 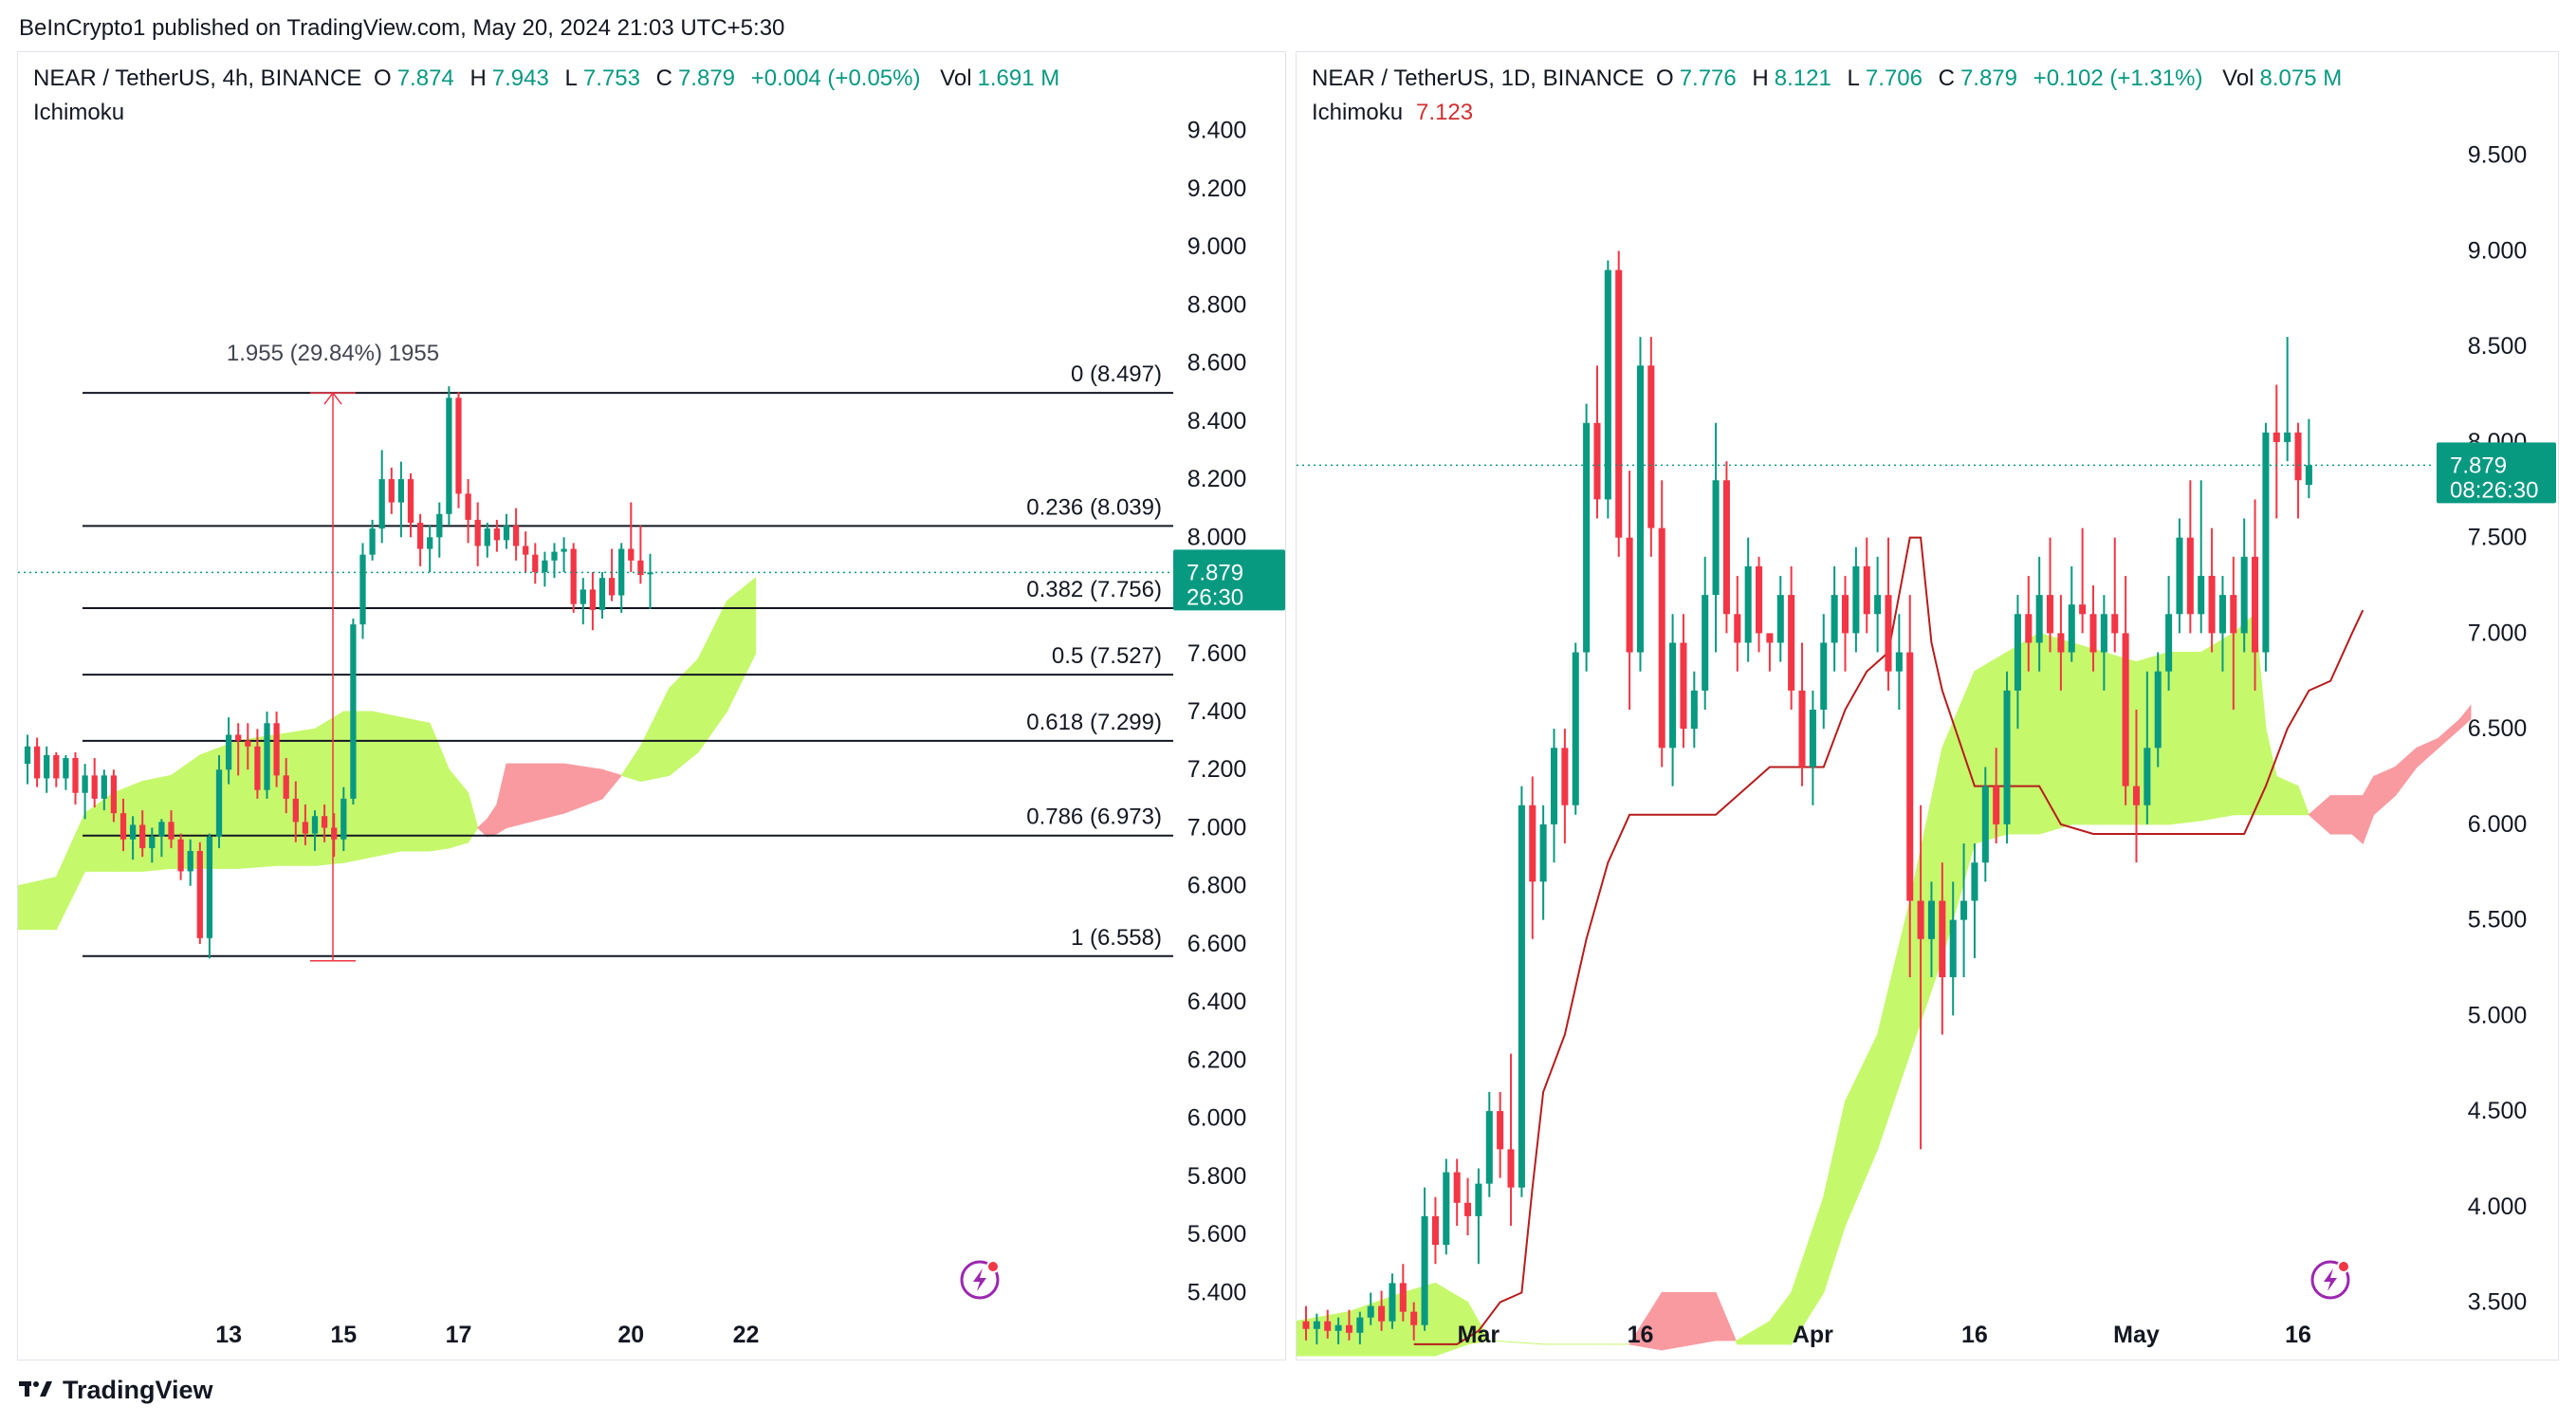 I want to click on time-tick-label: 16, so click(x=1974, y=1335).